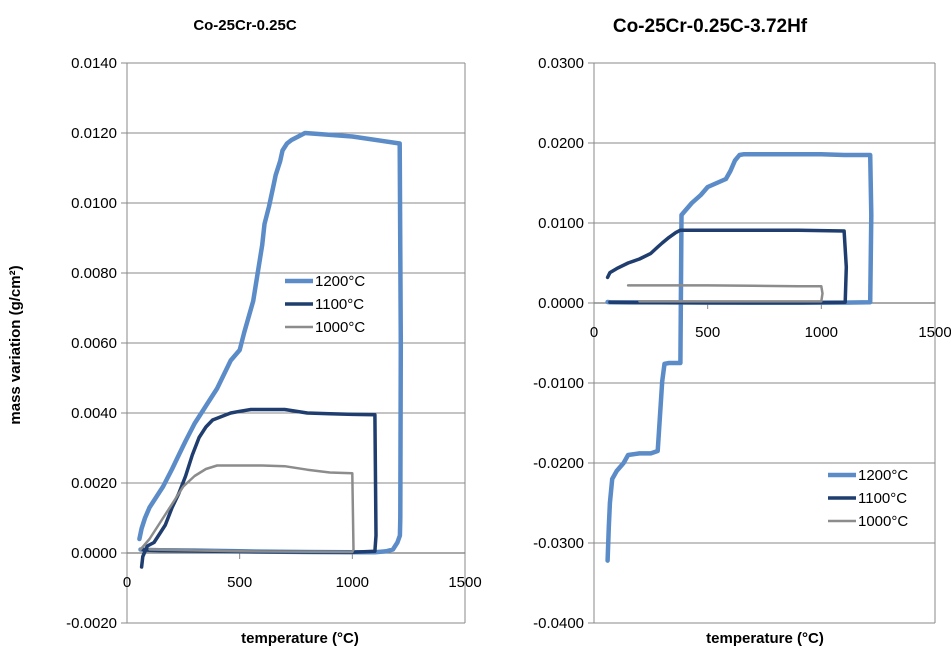 The image size is (951, 650). What do you see at coordinates (91, 623) in the screenshot?
I see `y-tick-label: -0.0020` at bounding box center [91, 623].